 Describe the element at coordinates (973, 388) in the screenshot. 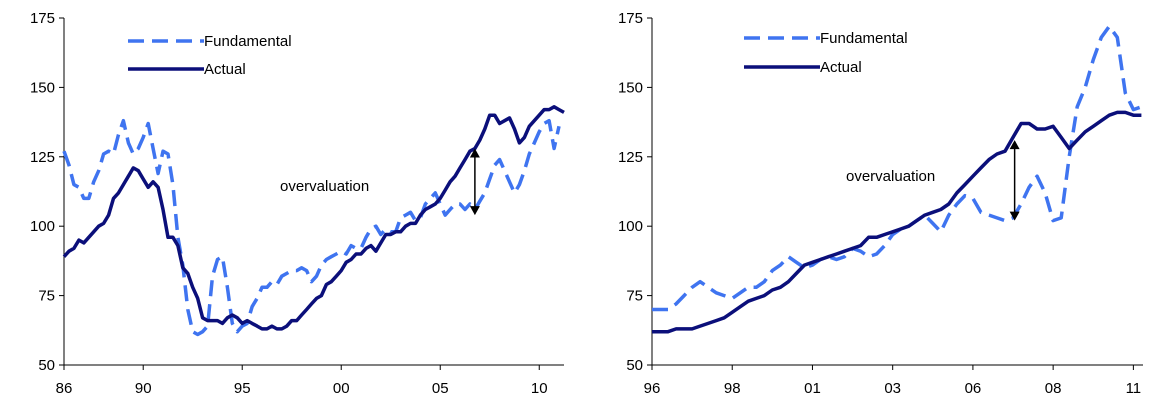

I see `x-tick-label: 06` at that location.